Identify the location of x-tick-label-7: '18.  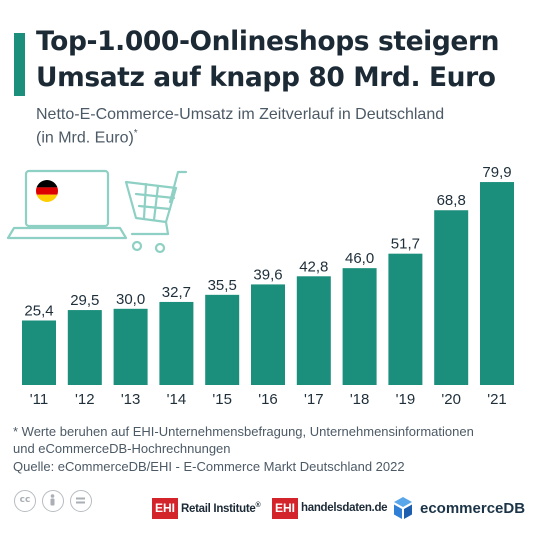
(360, 399).